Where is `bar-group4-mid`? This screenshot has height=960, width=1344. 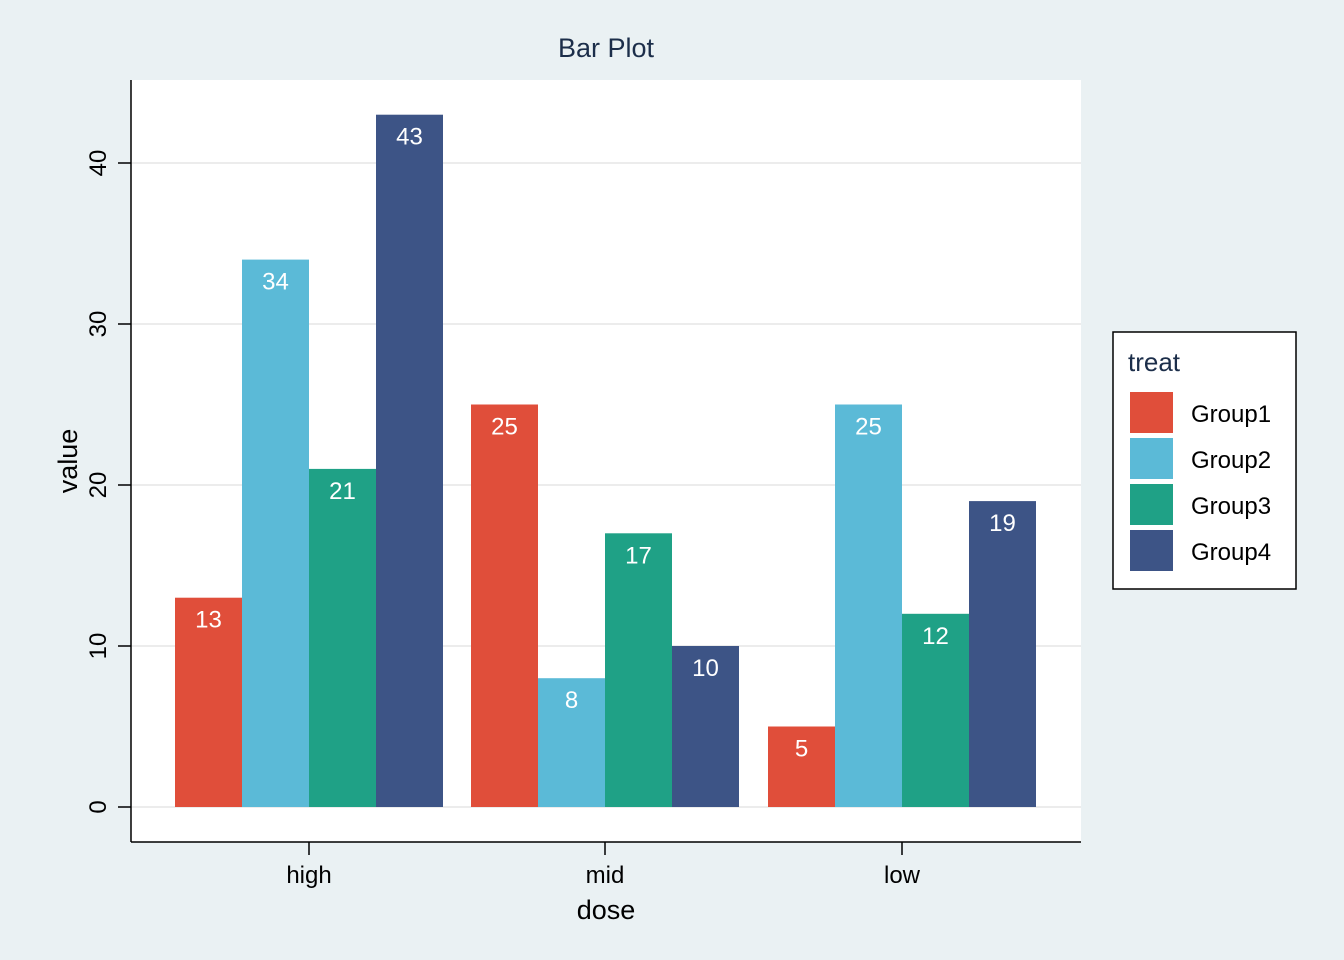 bar-group4-mid is located at coordinates (705, 726).